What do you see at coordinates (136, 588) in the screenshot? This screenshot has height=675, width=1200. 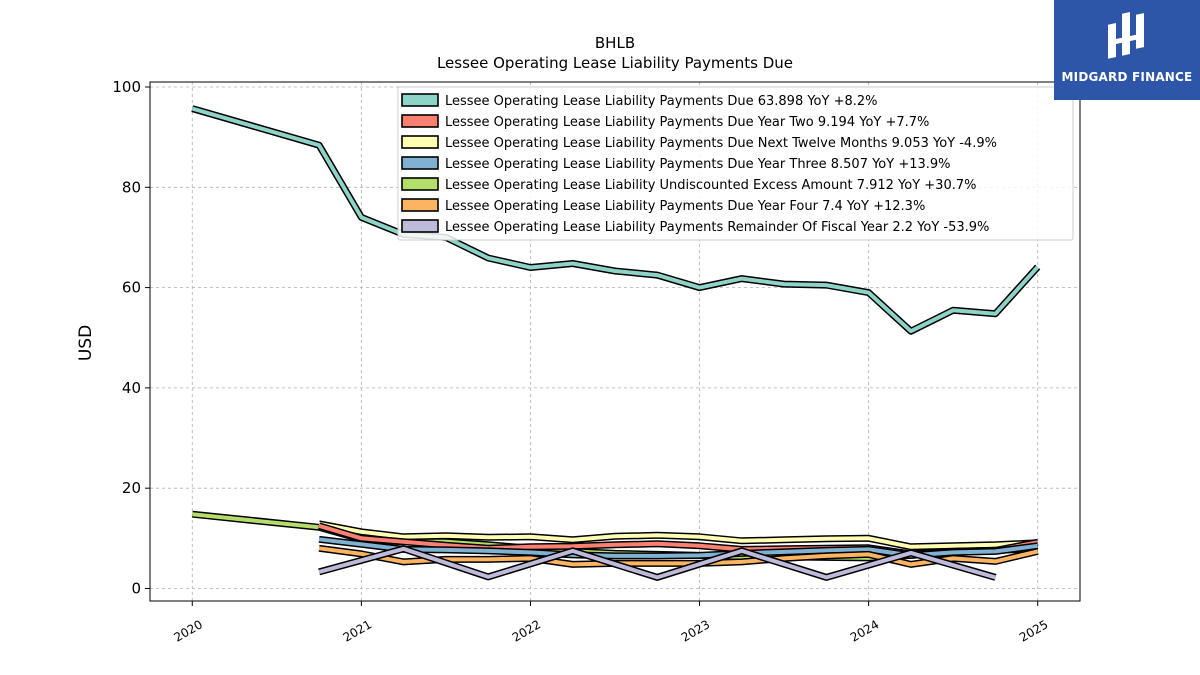 I see `y-tick-label: 0` at bounding box center [136, 588].